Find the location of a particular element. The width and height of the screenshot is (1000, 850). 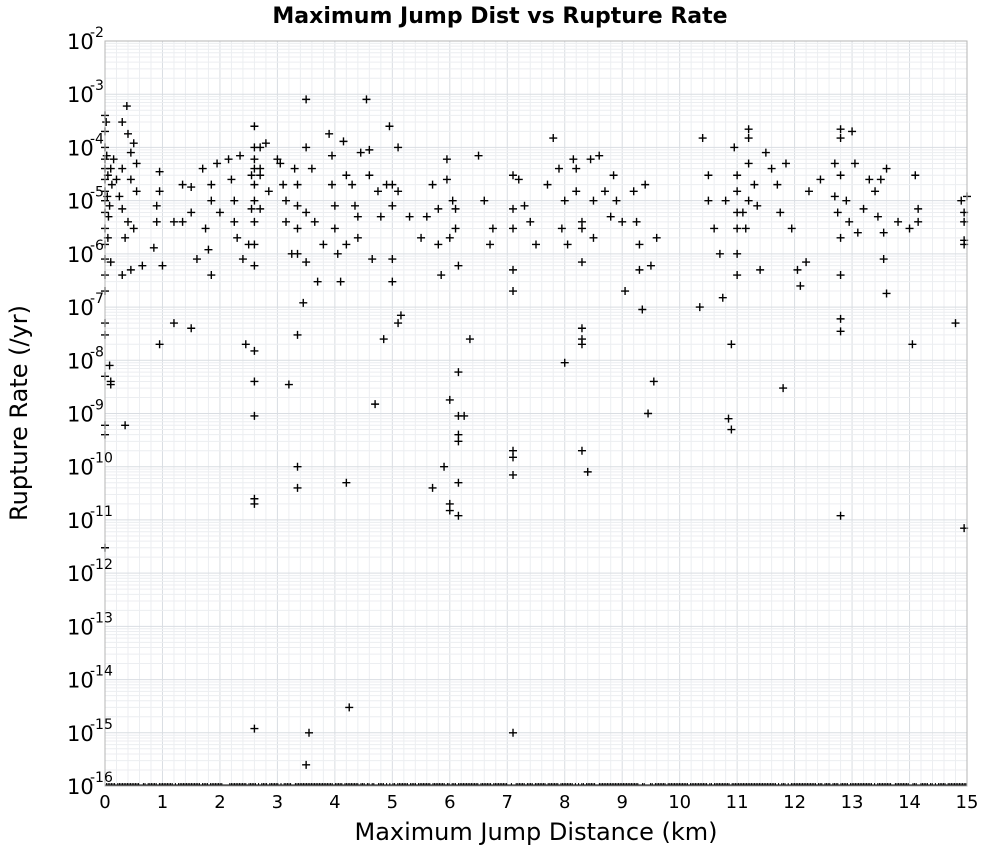

y-tick: 10-16 is located at coordinates (90, 784).